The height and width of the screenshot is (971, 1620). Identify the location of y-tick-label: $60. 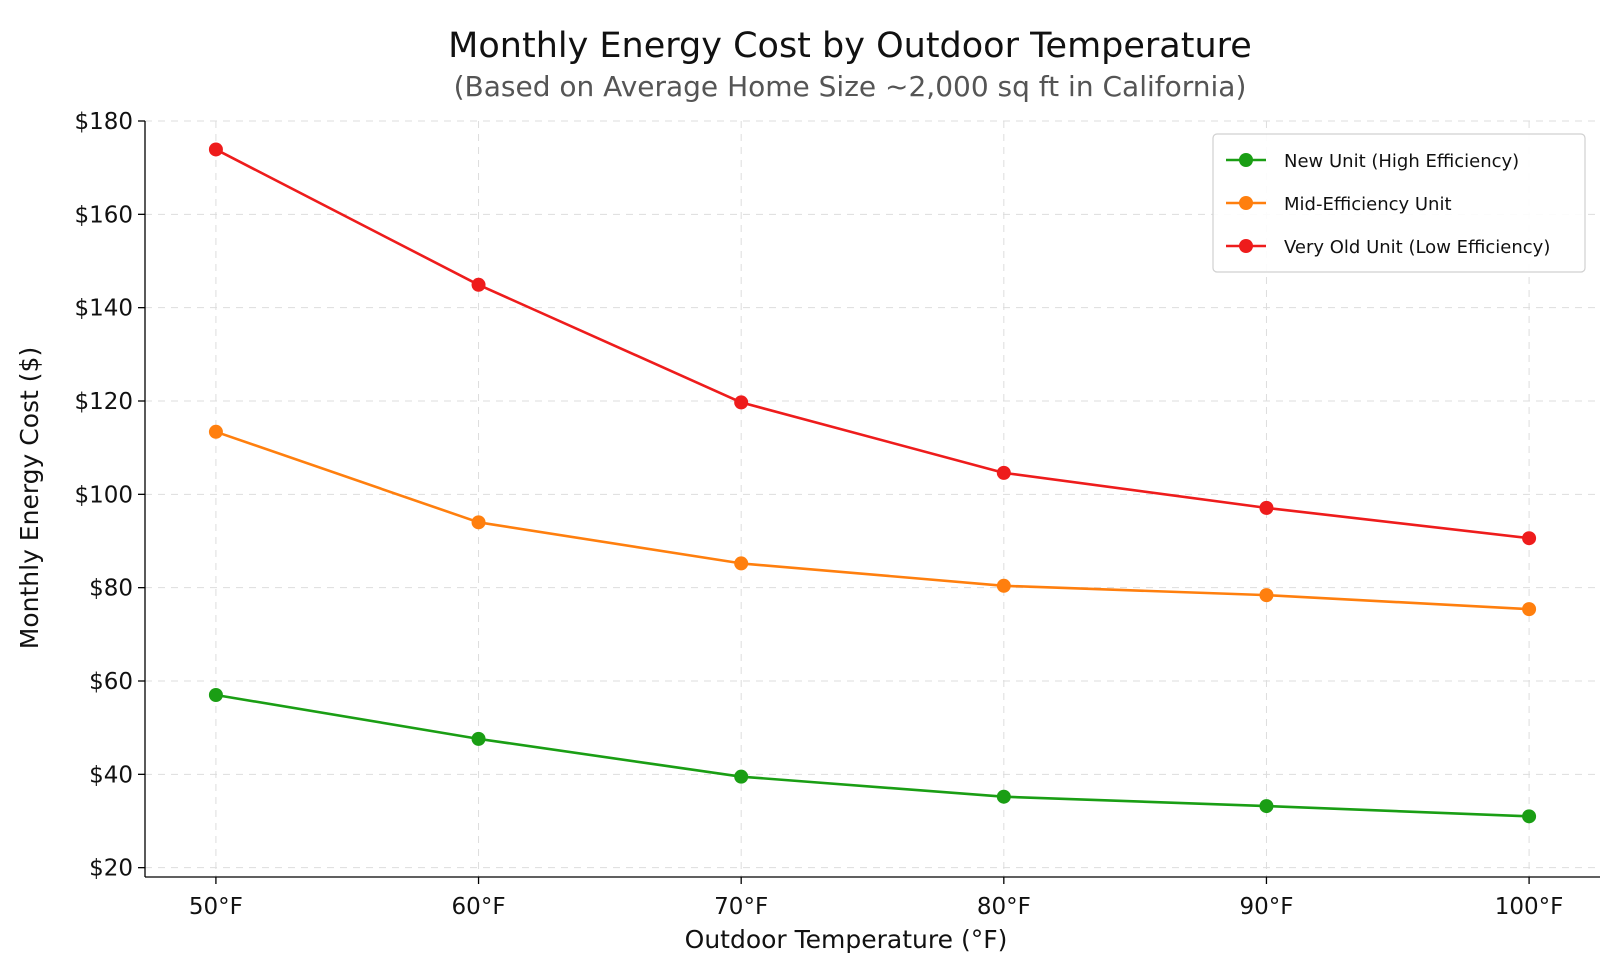
(111, 682).